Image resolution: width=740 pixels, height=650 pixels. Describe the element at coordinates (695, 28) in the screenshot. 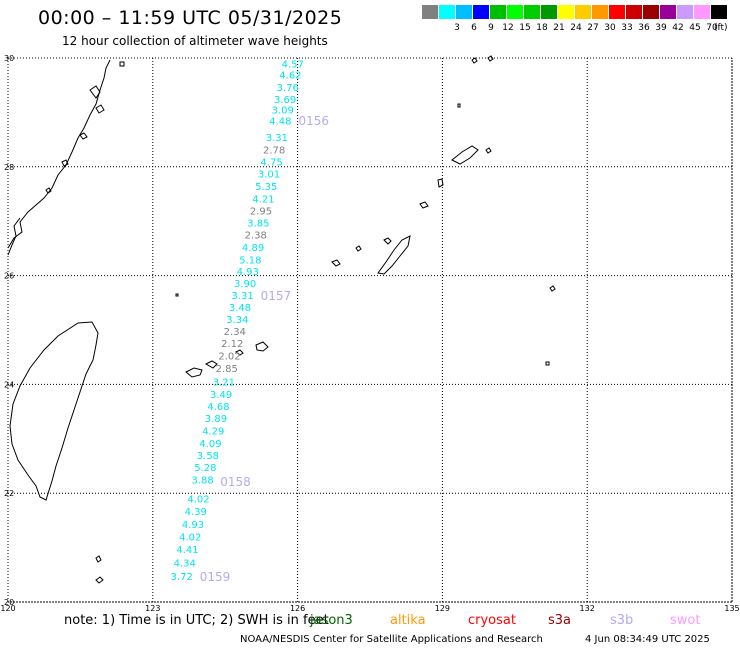

I see `legend-label: 45` at that location.